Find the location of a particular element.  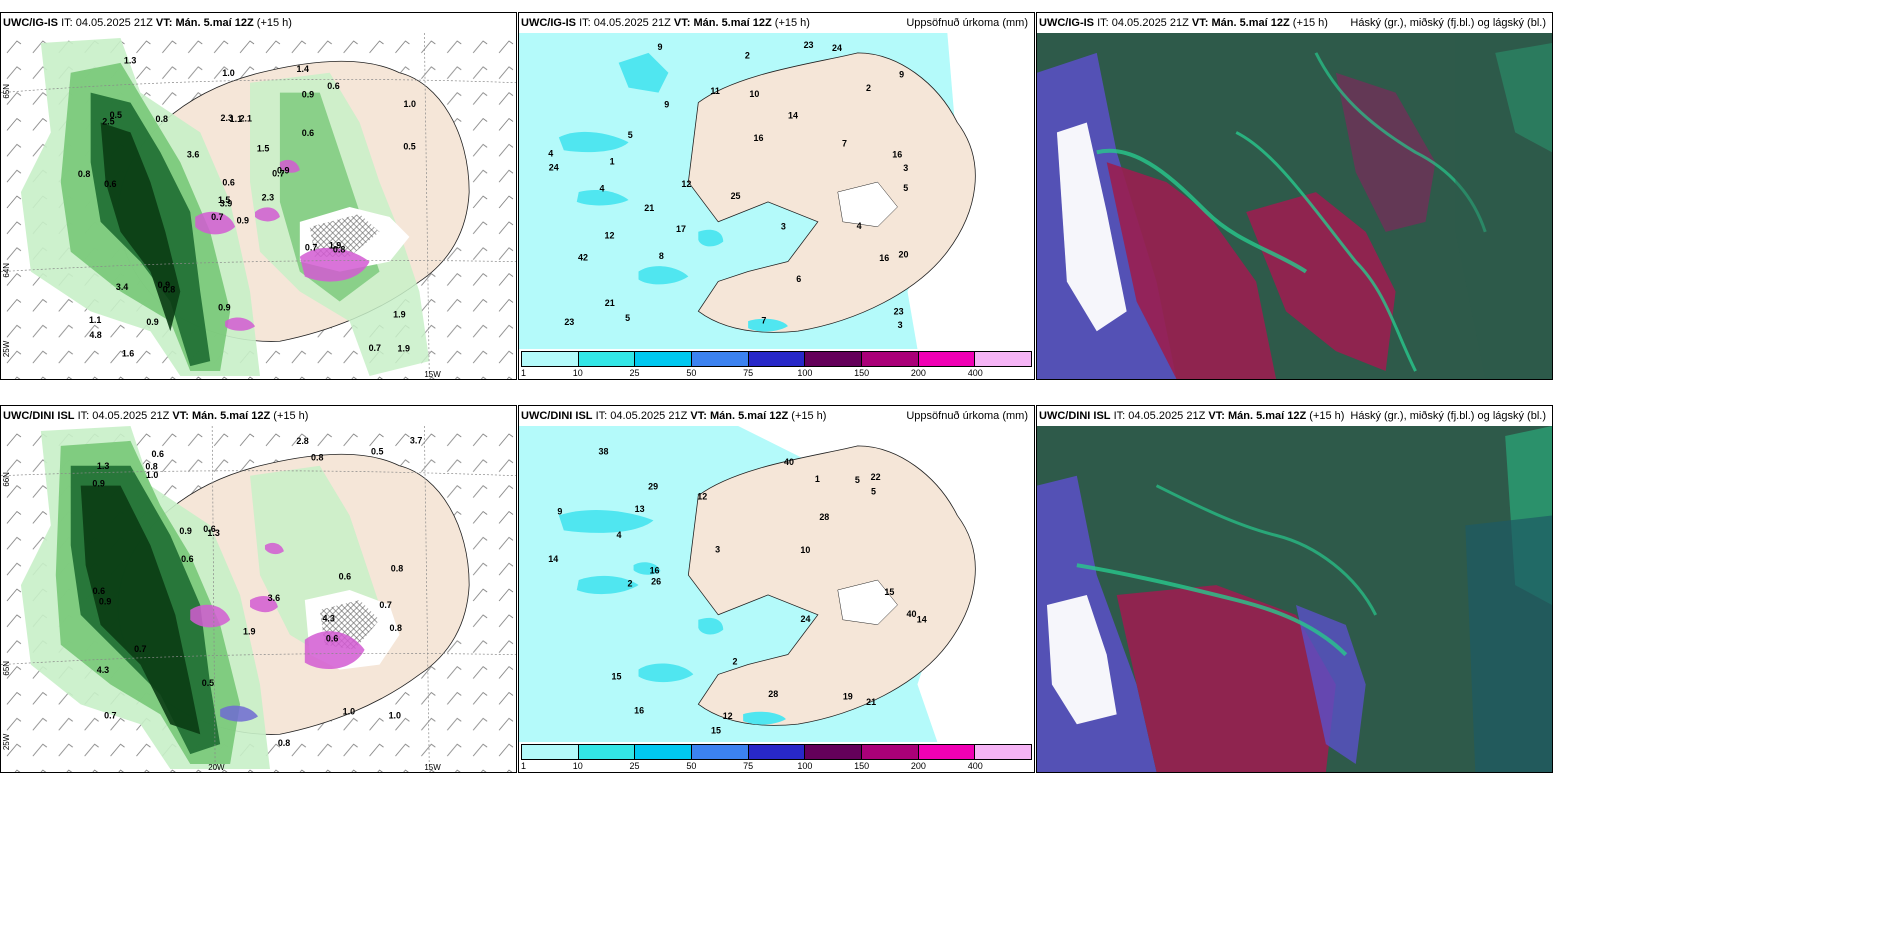

map-value-label: 1.5 is located at coordinates (263, 148).